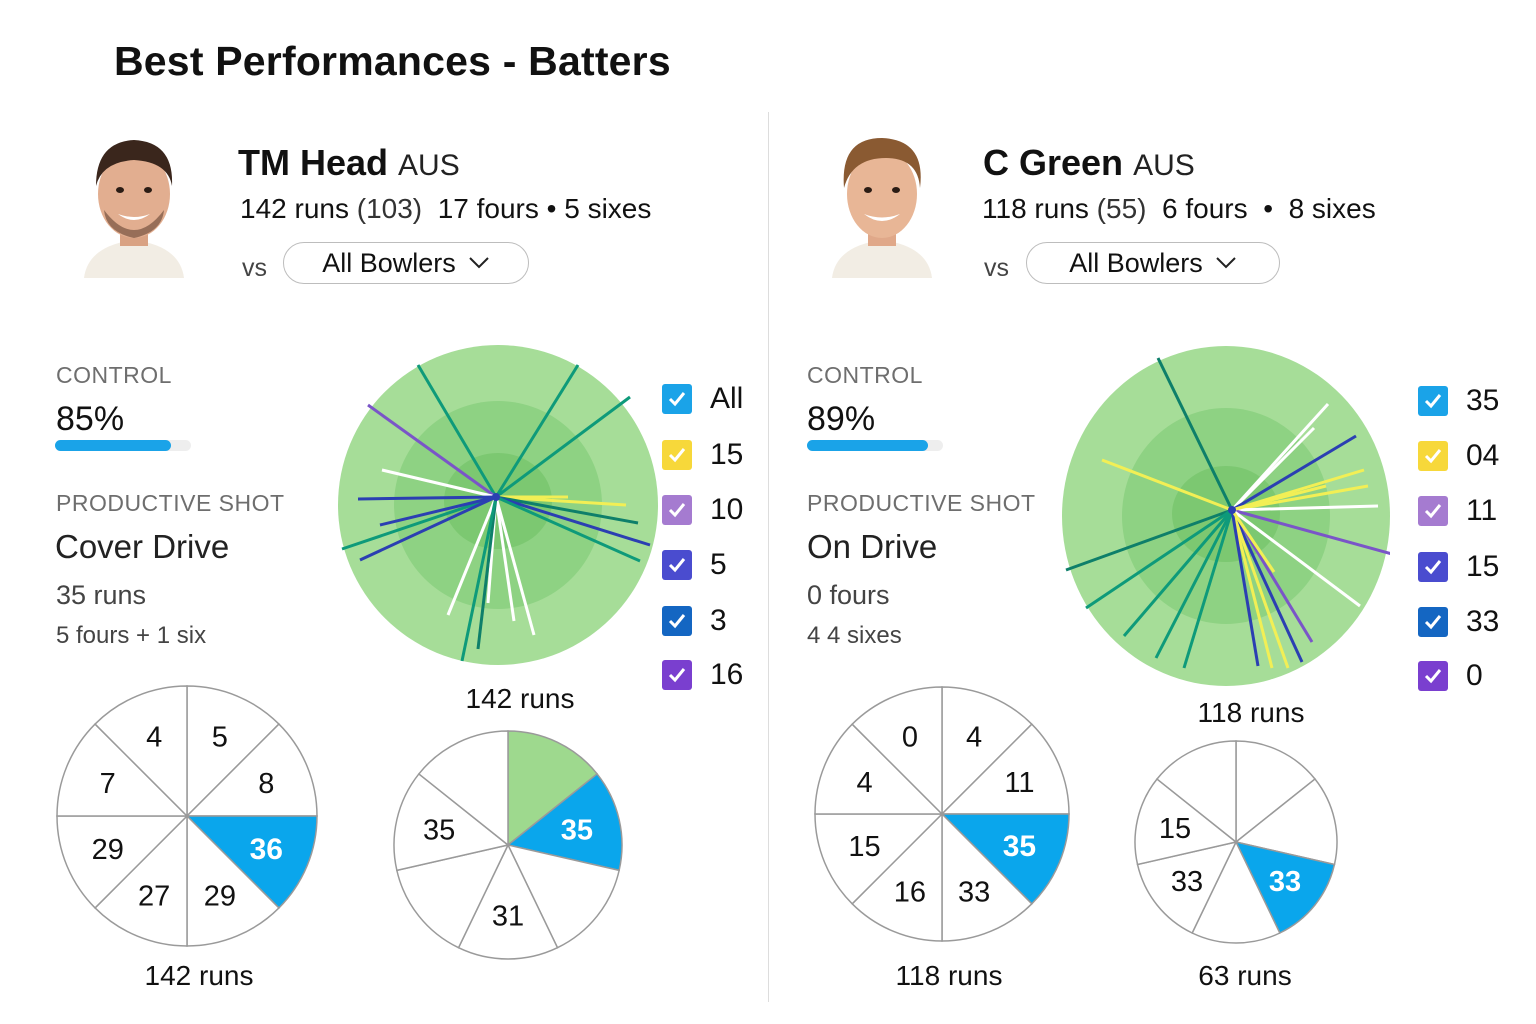 The image size is (1536, 1024). Describe the element at coordinates (694, 565) in the screenshot. I see `legend-item: 5` at that location.